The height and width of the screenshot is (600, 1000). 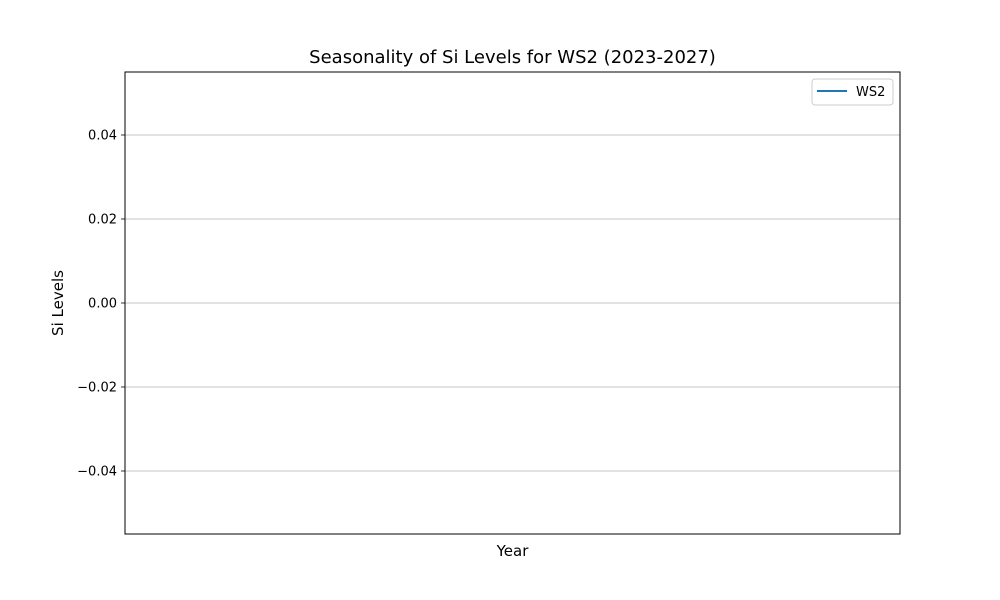 I want to click on legend-box, so click(x=852, y=92).